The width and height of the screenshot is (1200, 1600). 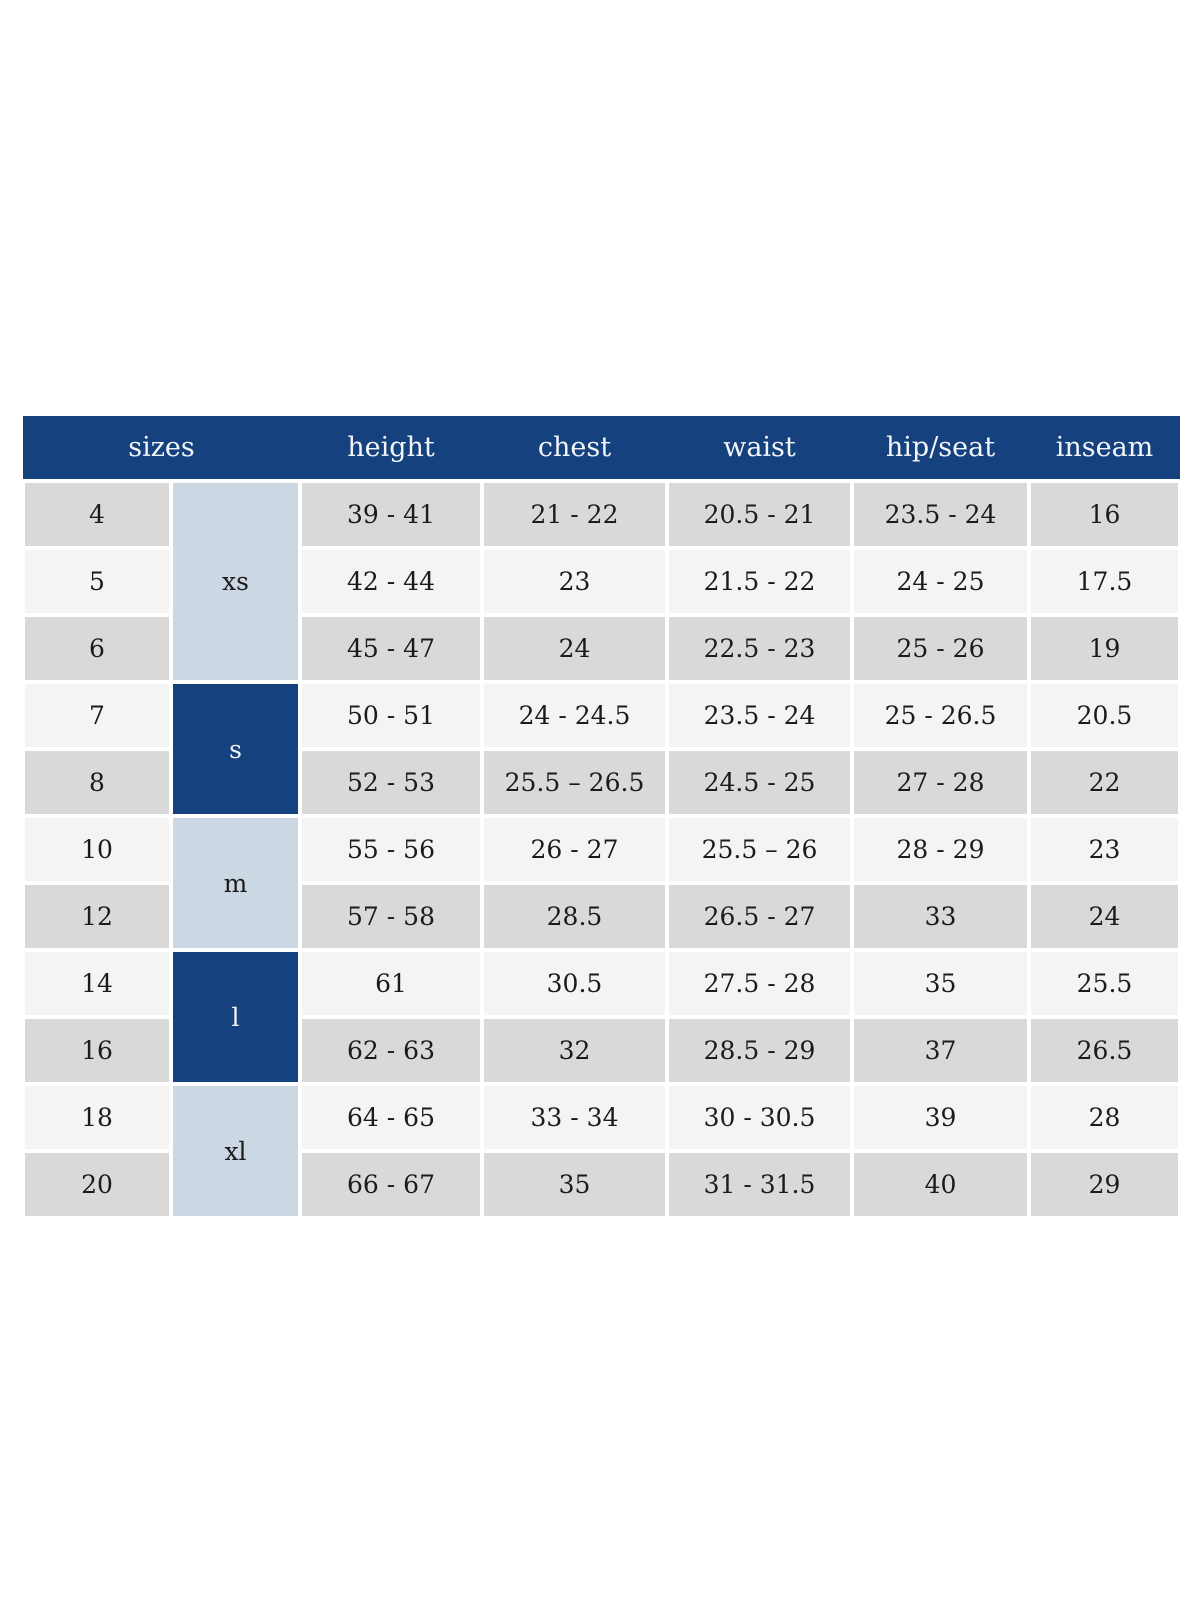 I want to click on height-cell: 66 - 67, so click(x=391, y=1184).